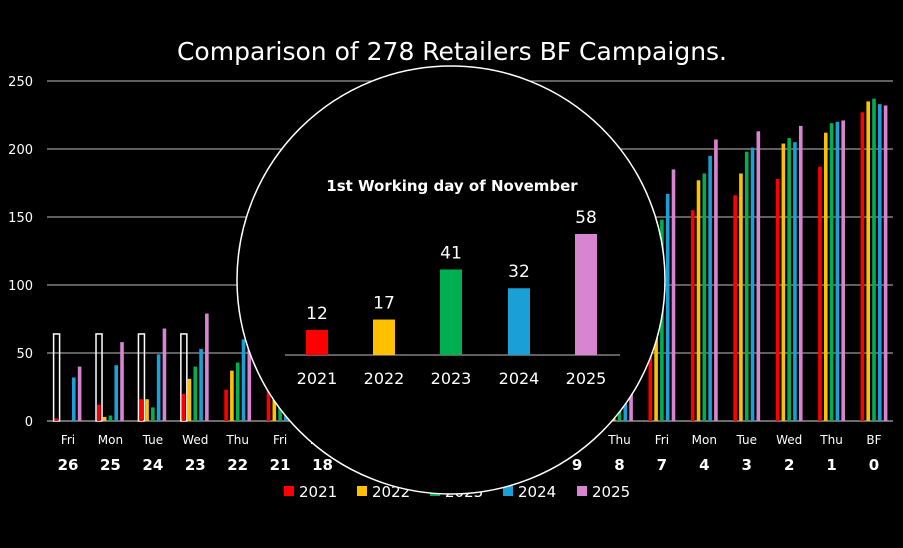 The height and width of the screenshot is (548, 903). I want to click on x-category-label: 22, so click(237, 465).